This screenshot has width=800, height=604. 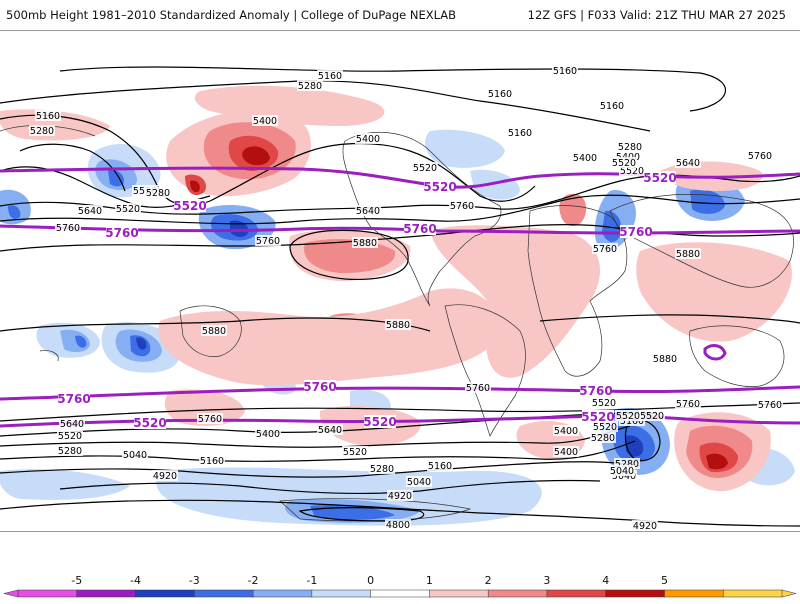 What do you see at coordinates (547, 580) in the screenshot?
I see `colorbar-tick-label: 3` at bounding box center [547, 580].